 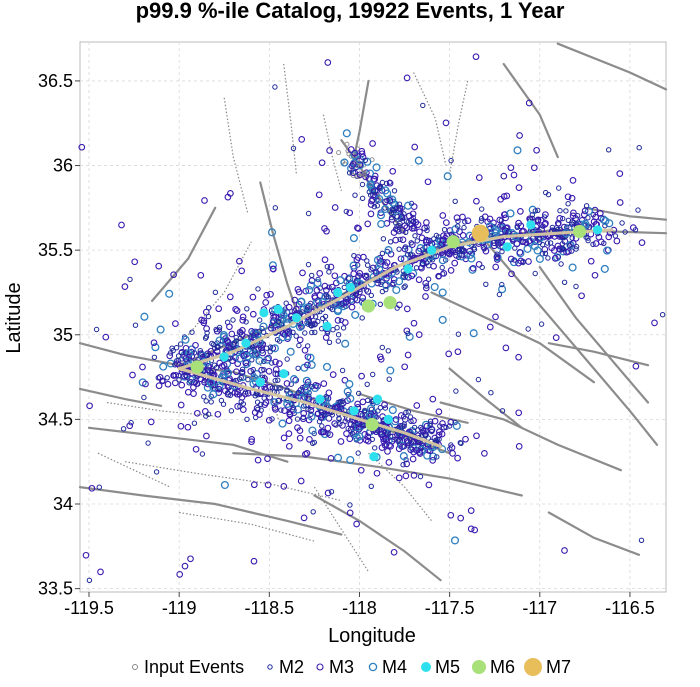 What do you see at coordinates (14, 317) in the screenshot?
I see `y-axis-label: Latitude` at bounding box center [14, 317].